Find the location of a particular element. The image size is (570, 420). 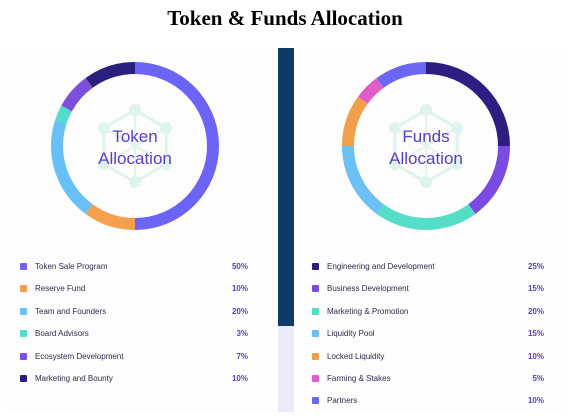

legend-label: Token Sale Program is located at coordinates (71, 266).